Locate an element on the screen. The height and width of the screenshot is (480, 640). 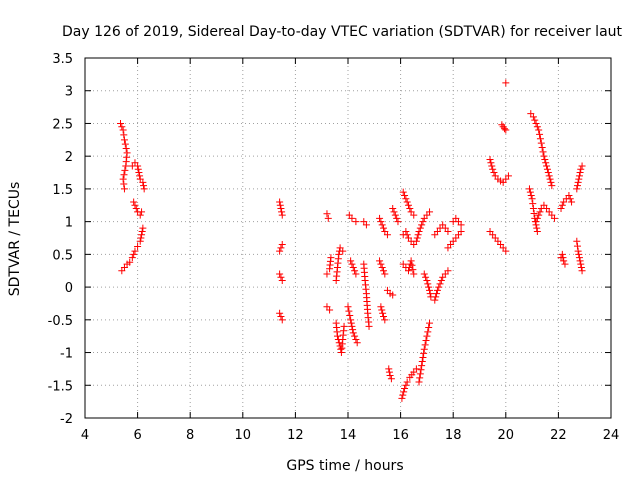
y-tick-label: 2 is located at coordinates (69, 157).